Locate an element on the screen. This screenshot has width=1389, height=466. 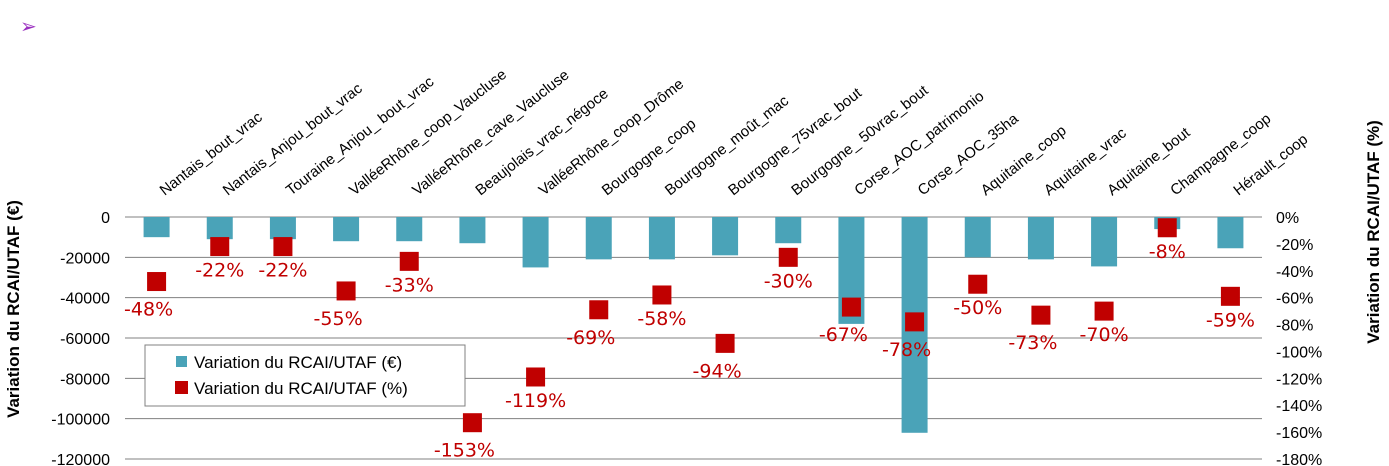
data-label: -69% is located at coordinates (590, 338).